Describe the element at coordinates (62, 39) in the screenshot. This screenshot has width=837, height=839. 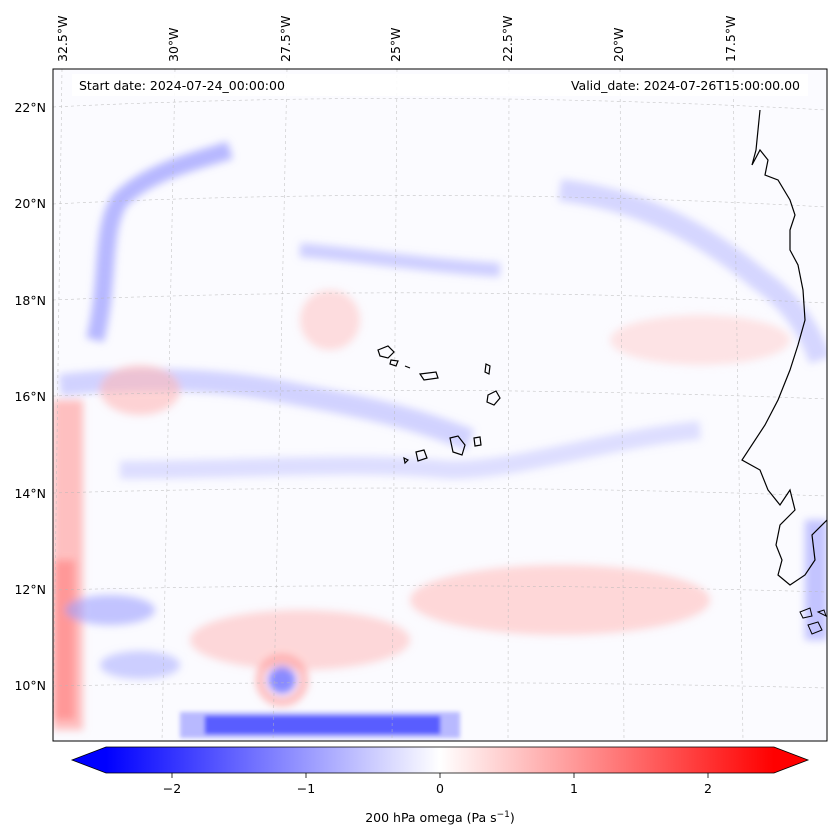
I see `lon-label-32-5w: 32.5°W` at that location.